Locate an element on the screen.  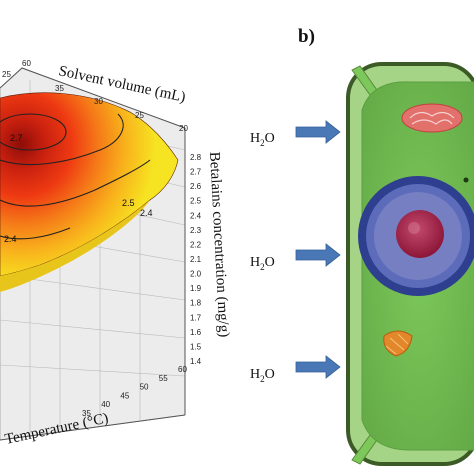
z-tick: 2.5 is located at coordinates (196, 201).